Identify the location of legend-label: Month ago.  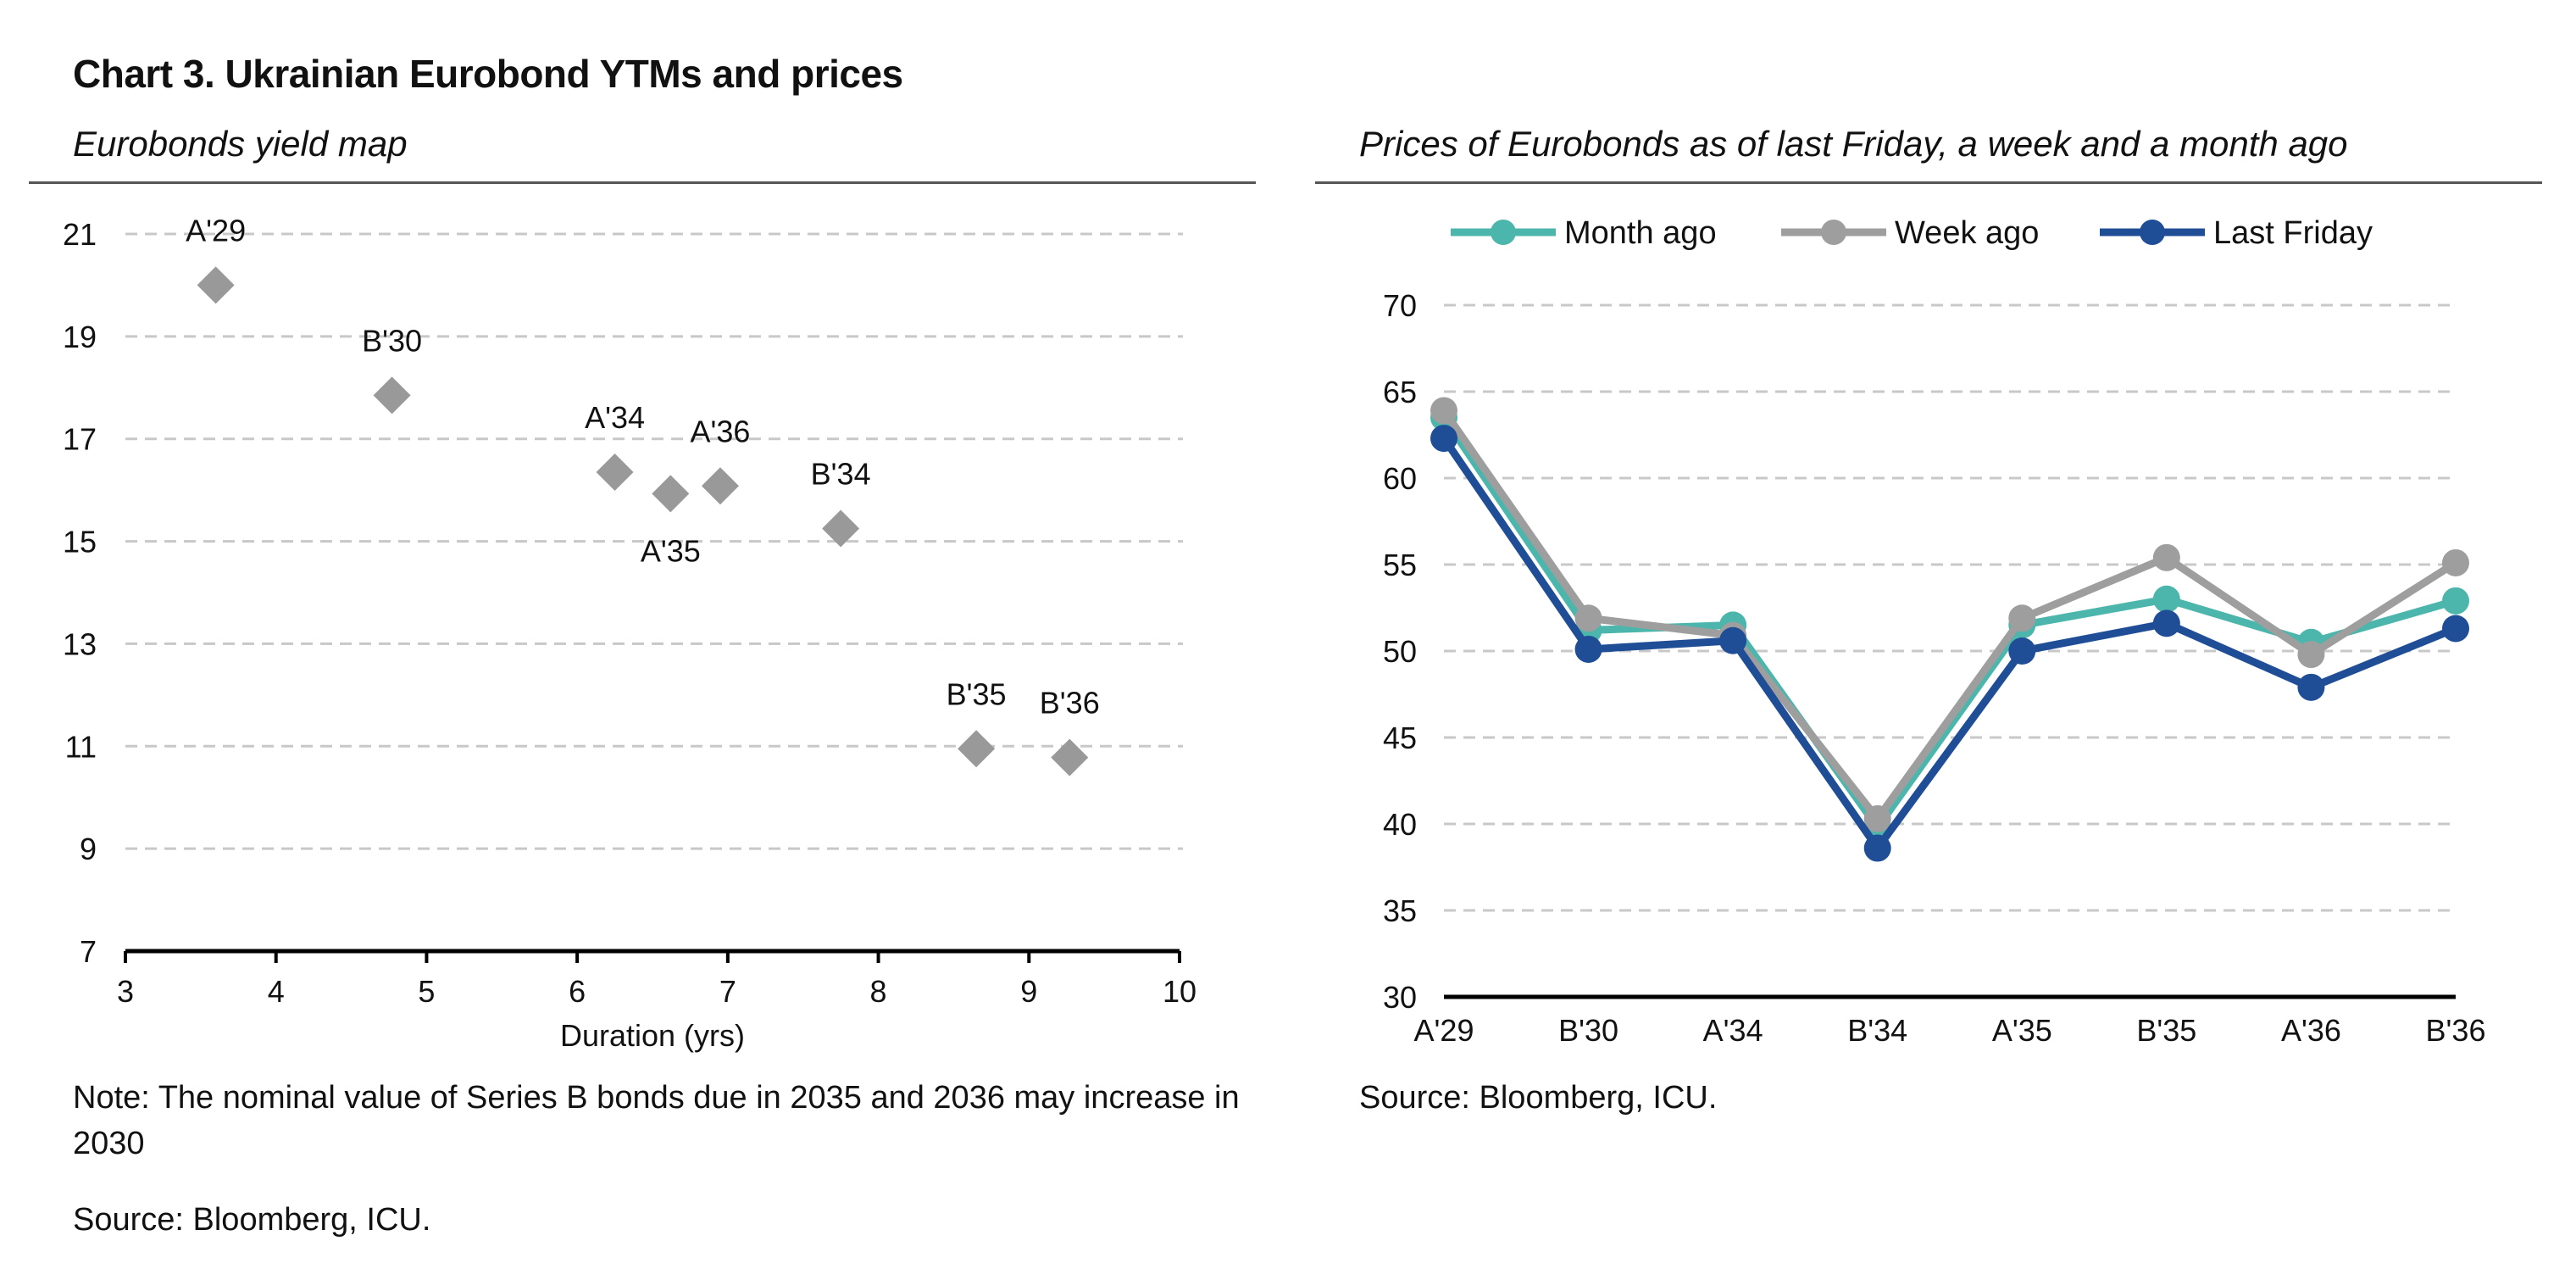
(1640, 233).